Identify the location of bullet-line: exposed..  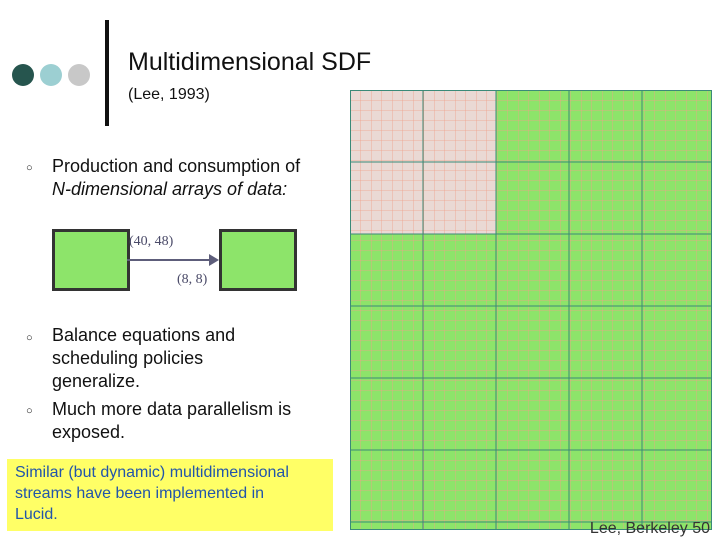
(89, 432).